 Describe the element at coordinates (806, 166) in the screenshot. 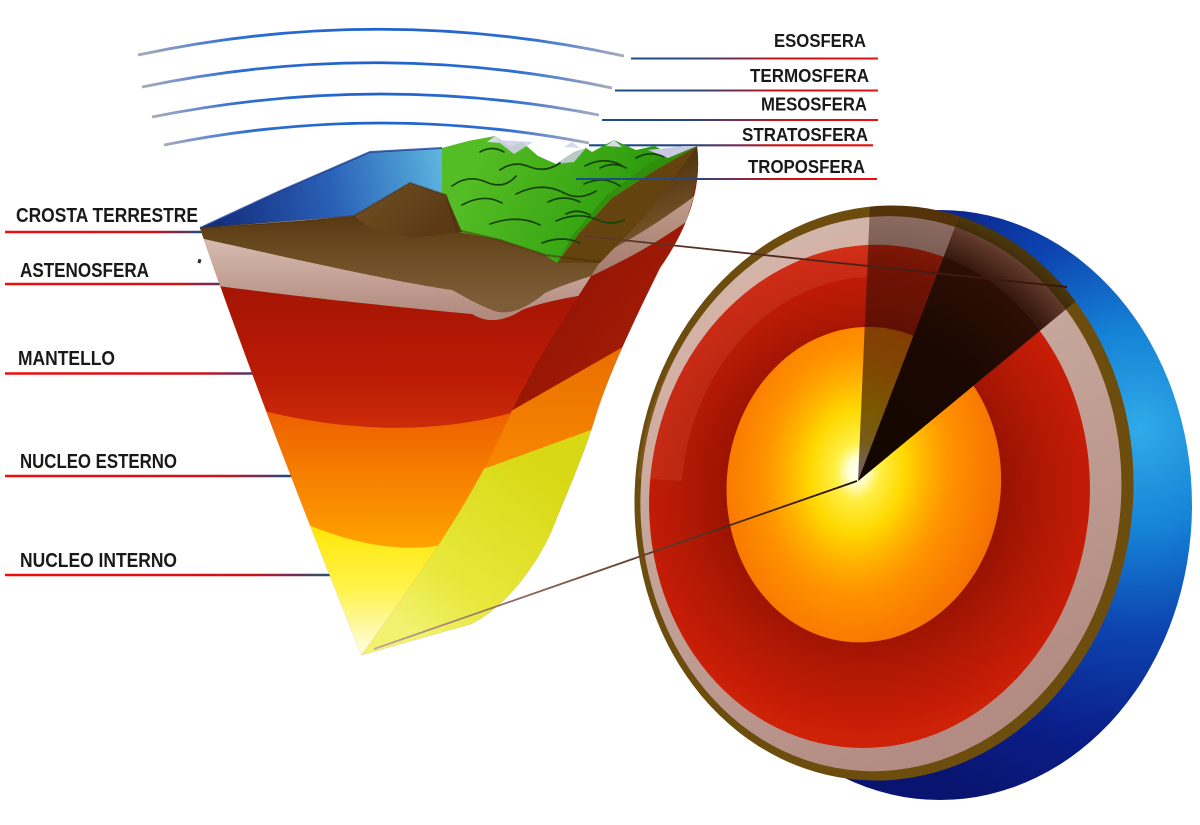

I see `svg-text: TROPOSFERA` at that location.